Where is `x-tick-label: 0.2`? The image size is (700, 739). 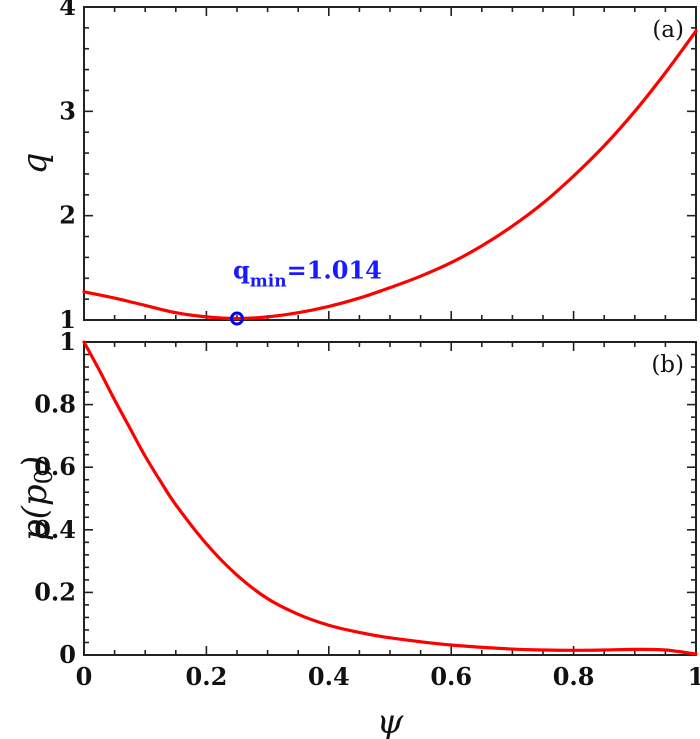
x-tick-label: 0.2 is located at coordinates (207, 676).